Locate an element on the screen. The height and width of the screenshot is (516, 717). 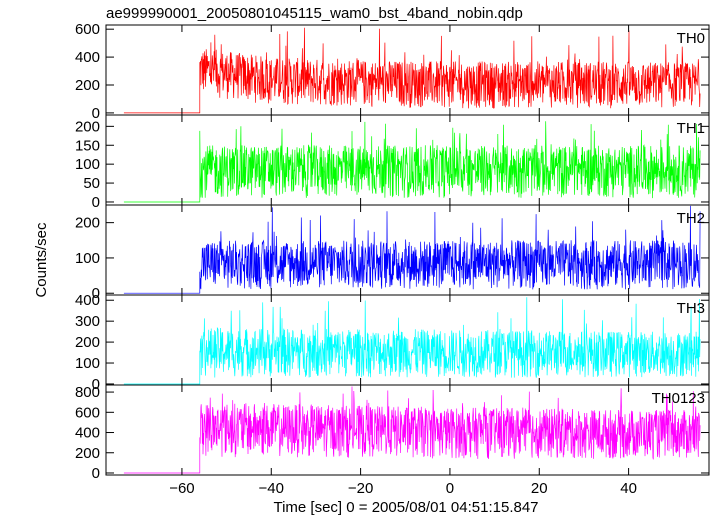
x-tick-label: 20 is located at coordinates (539, 488).